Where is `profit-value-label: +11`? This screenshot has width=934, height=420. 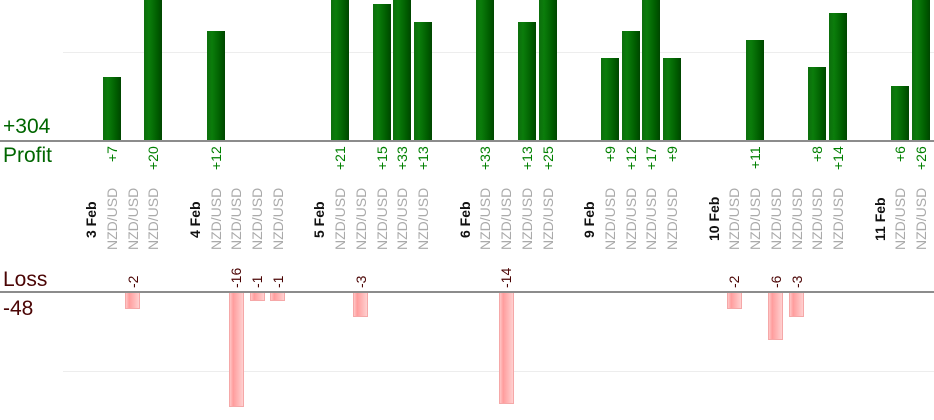
profit-value-label: +11 is located at coordinates (755, 157).